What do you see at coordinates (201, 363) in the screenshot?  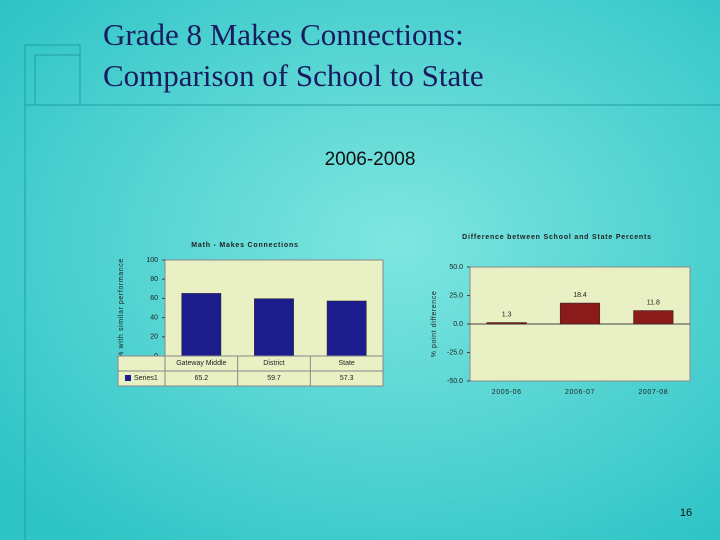 I see `x-tick-label: Gateway Middle` at bounding box center [201, 363].